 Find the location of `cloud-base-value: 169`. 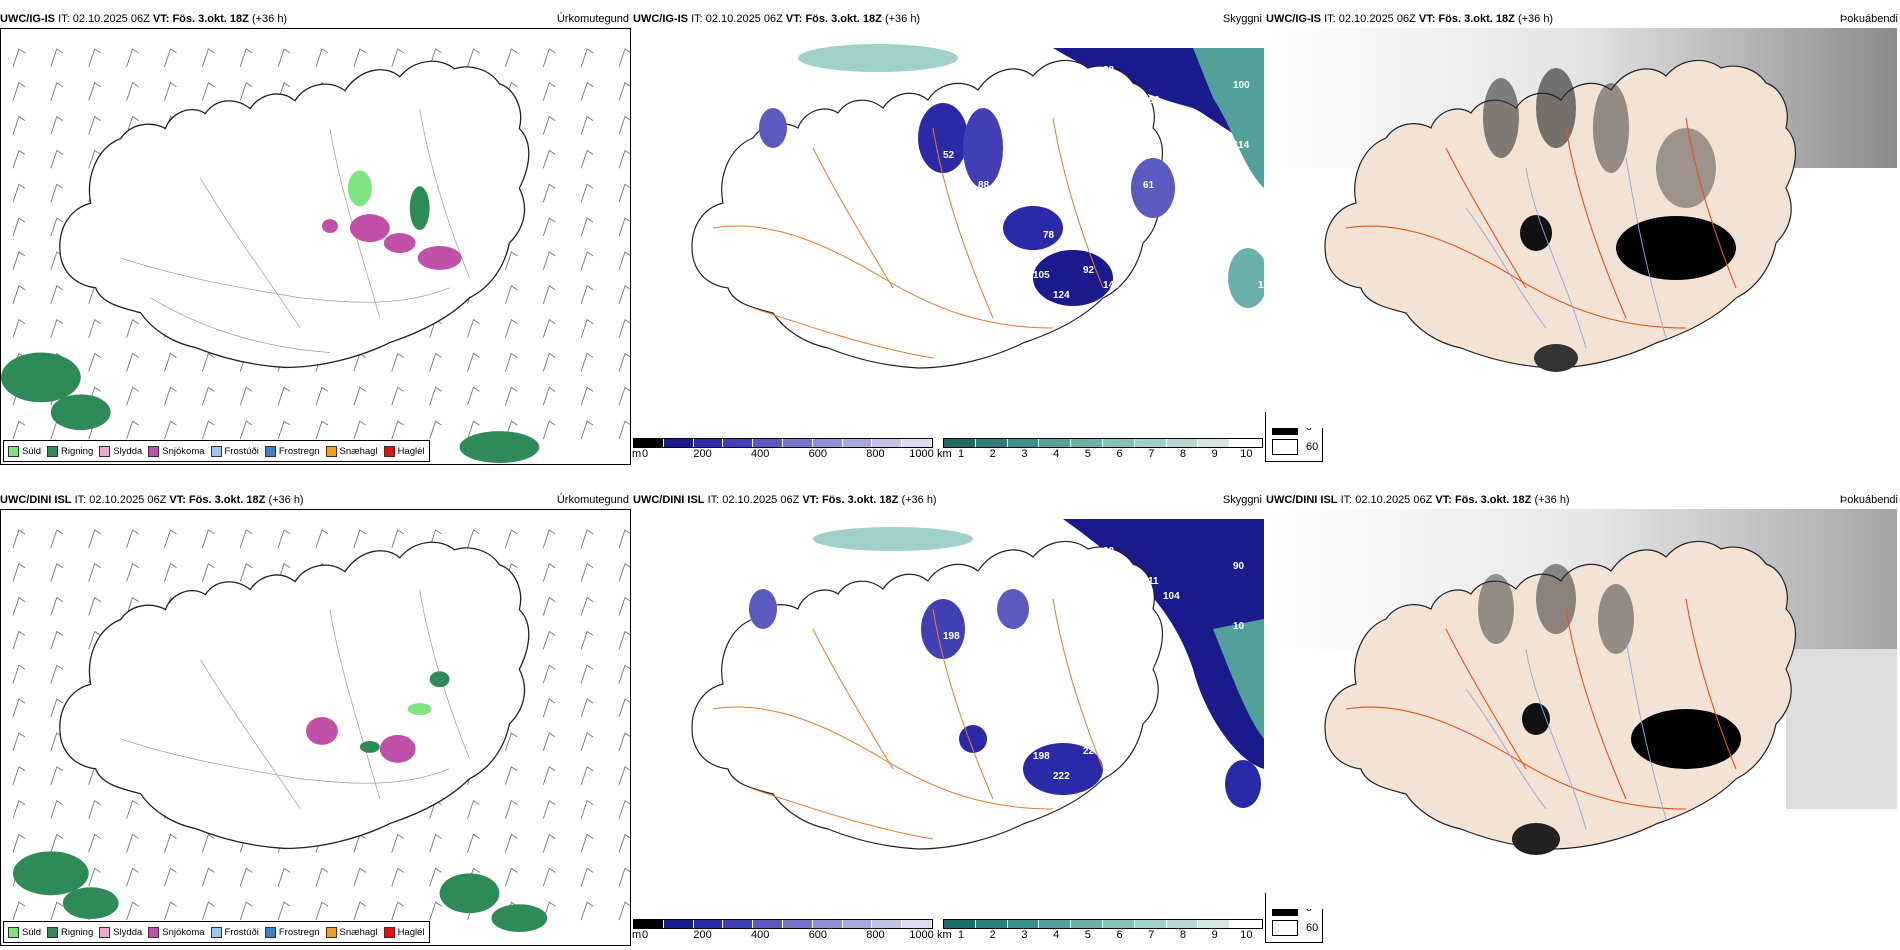

cloud-base-value: 169 is located at coordinates (1151, 100).